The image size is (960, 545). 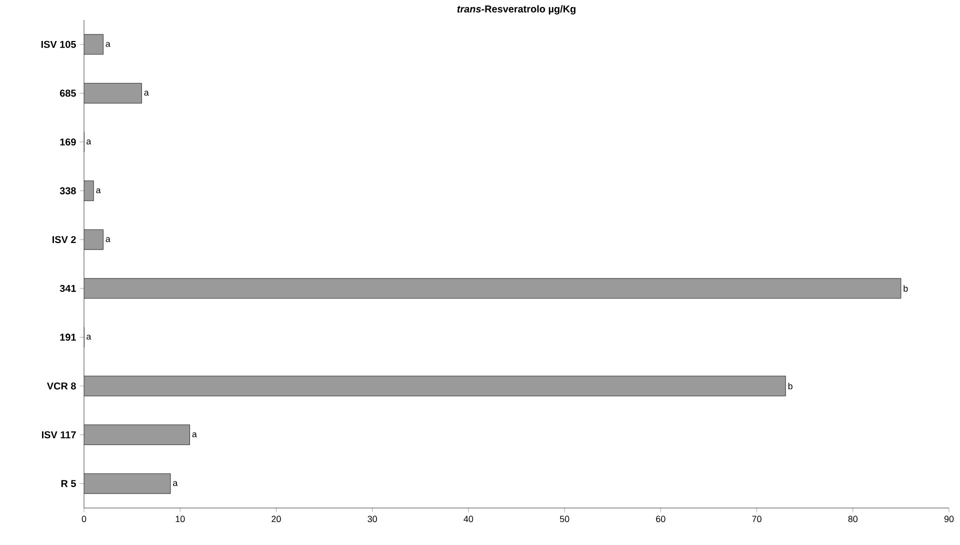 What do you see at coordinates (68, 142) in the screenshot?
I see `y-tick-label: 169` at bounding box center [68, 142].